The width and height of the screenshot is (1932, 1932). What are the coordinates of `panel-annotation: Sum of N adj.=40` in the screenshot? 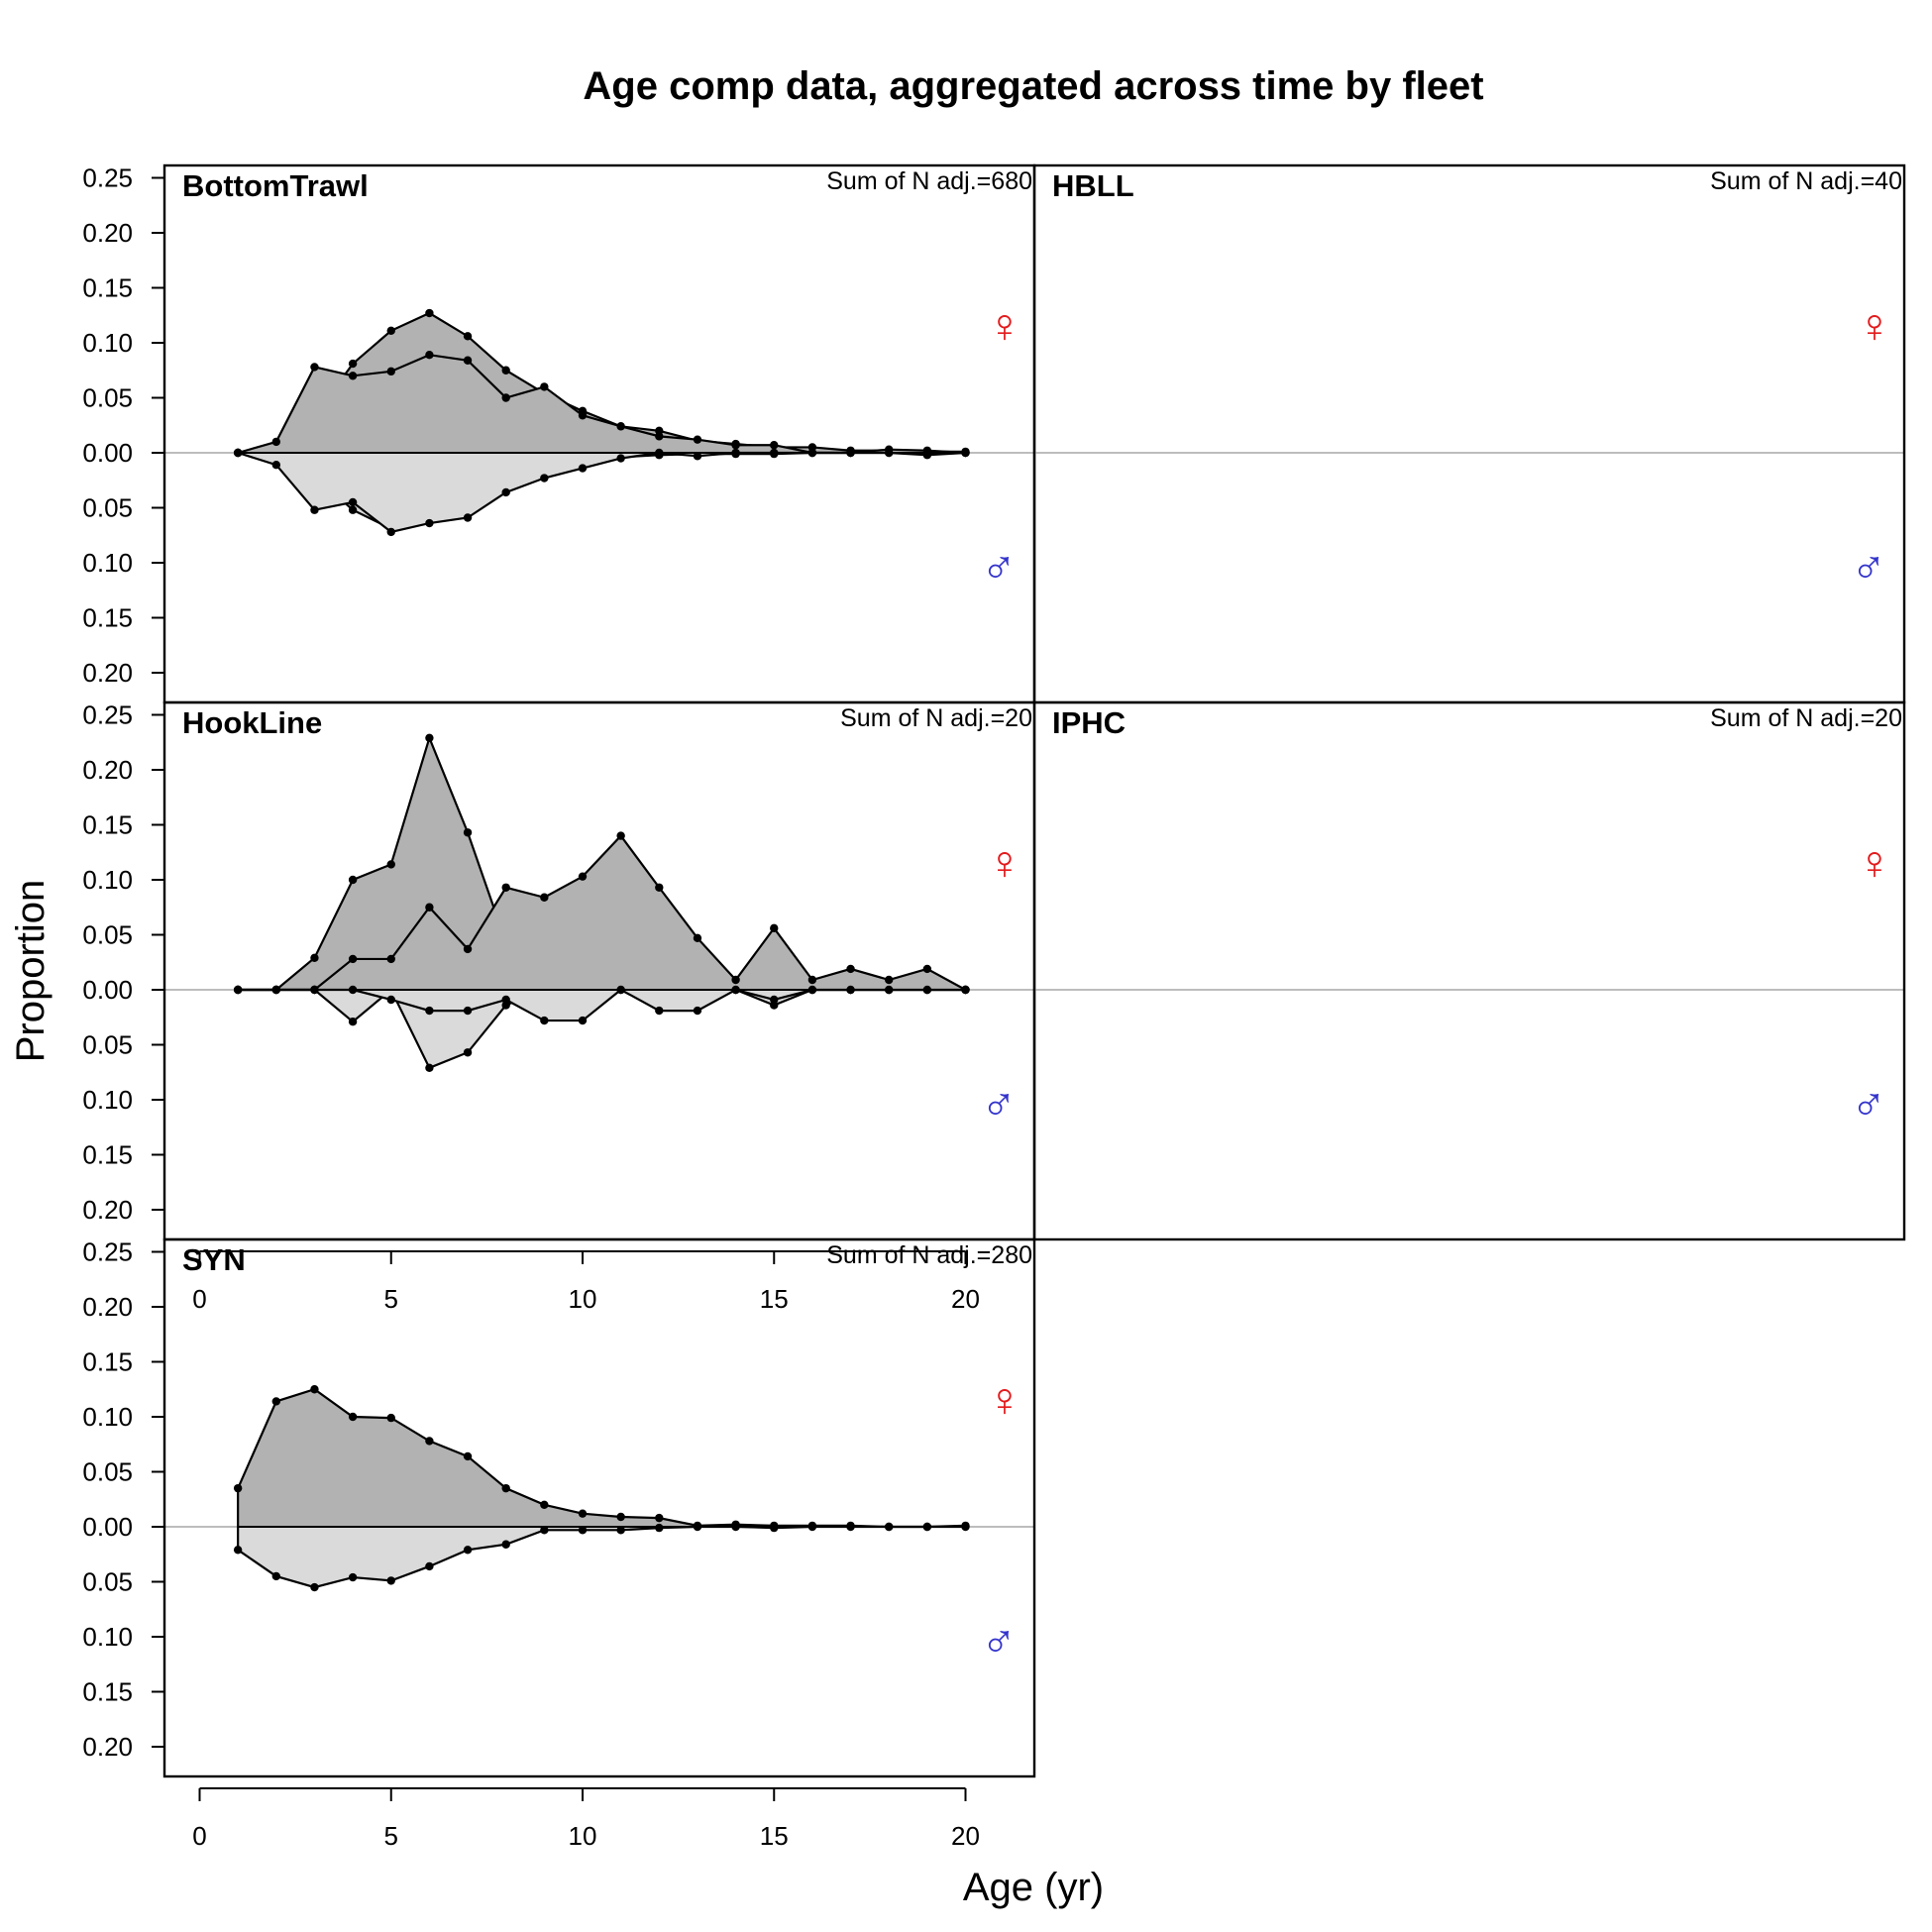 It's located at (1806, 181).